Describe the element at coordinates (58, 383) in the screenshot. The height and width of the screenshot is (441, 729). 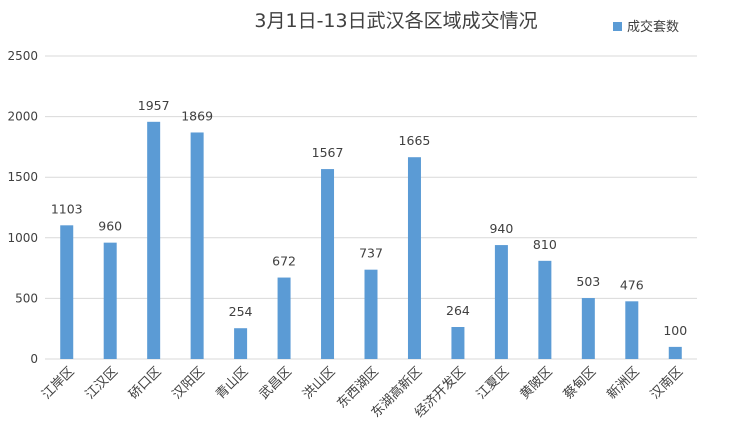
I see `x-category-label: 江岸区` at that location.